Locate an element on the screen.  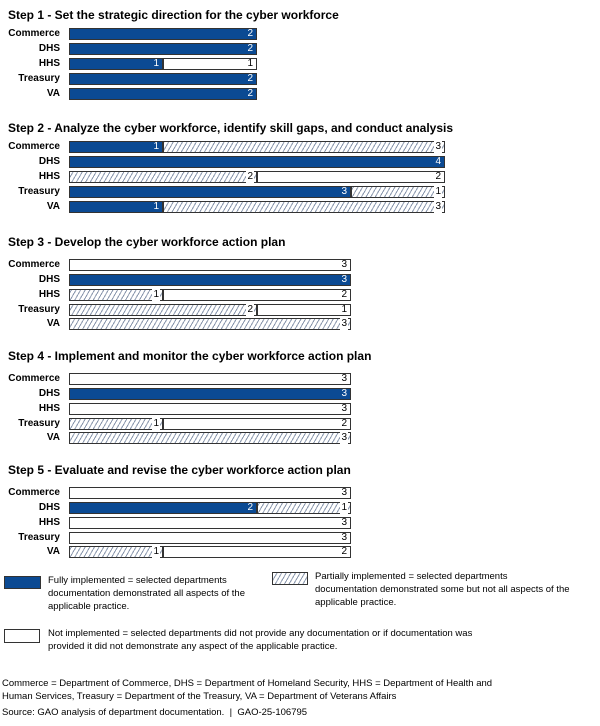
legend-swatch-not is located at coordinates (22, 636).